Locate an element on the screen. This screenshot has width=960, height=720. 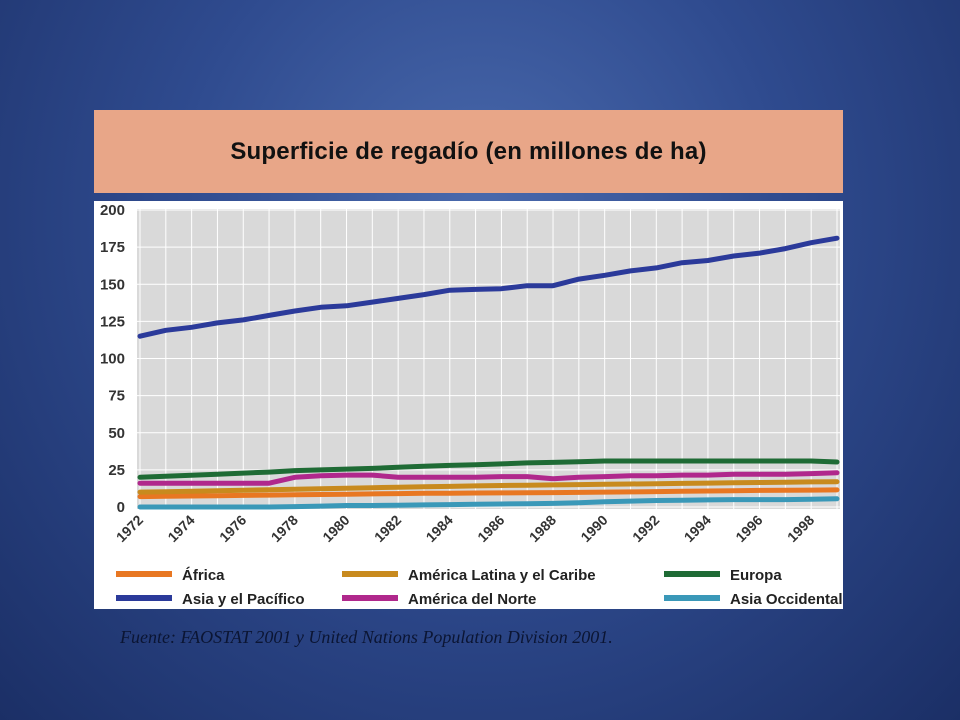
y-tick-label: 100 is located at coordinates (112, 359).